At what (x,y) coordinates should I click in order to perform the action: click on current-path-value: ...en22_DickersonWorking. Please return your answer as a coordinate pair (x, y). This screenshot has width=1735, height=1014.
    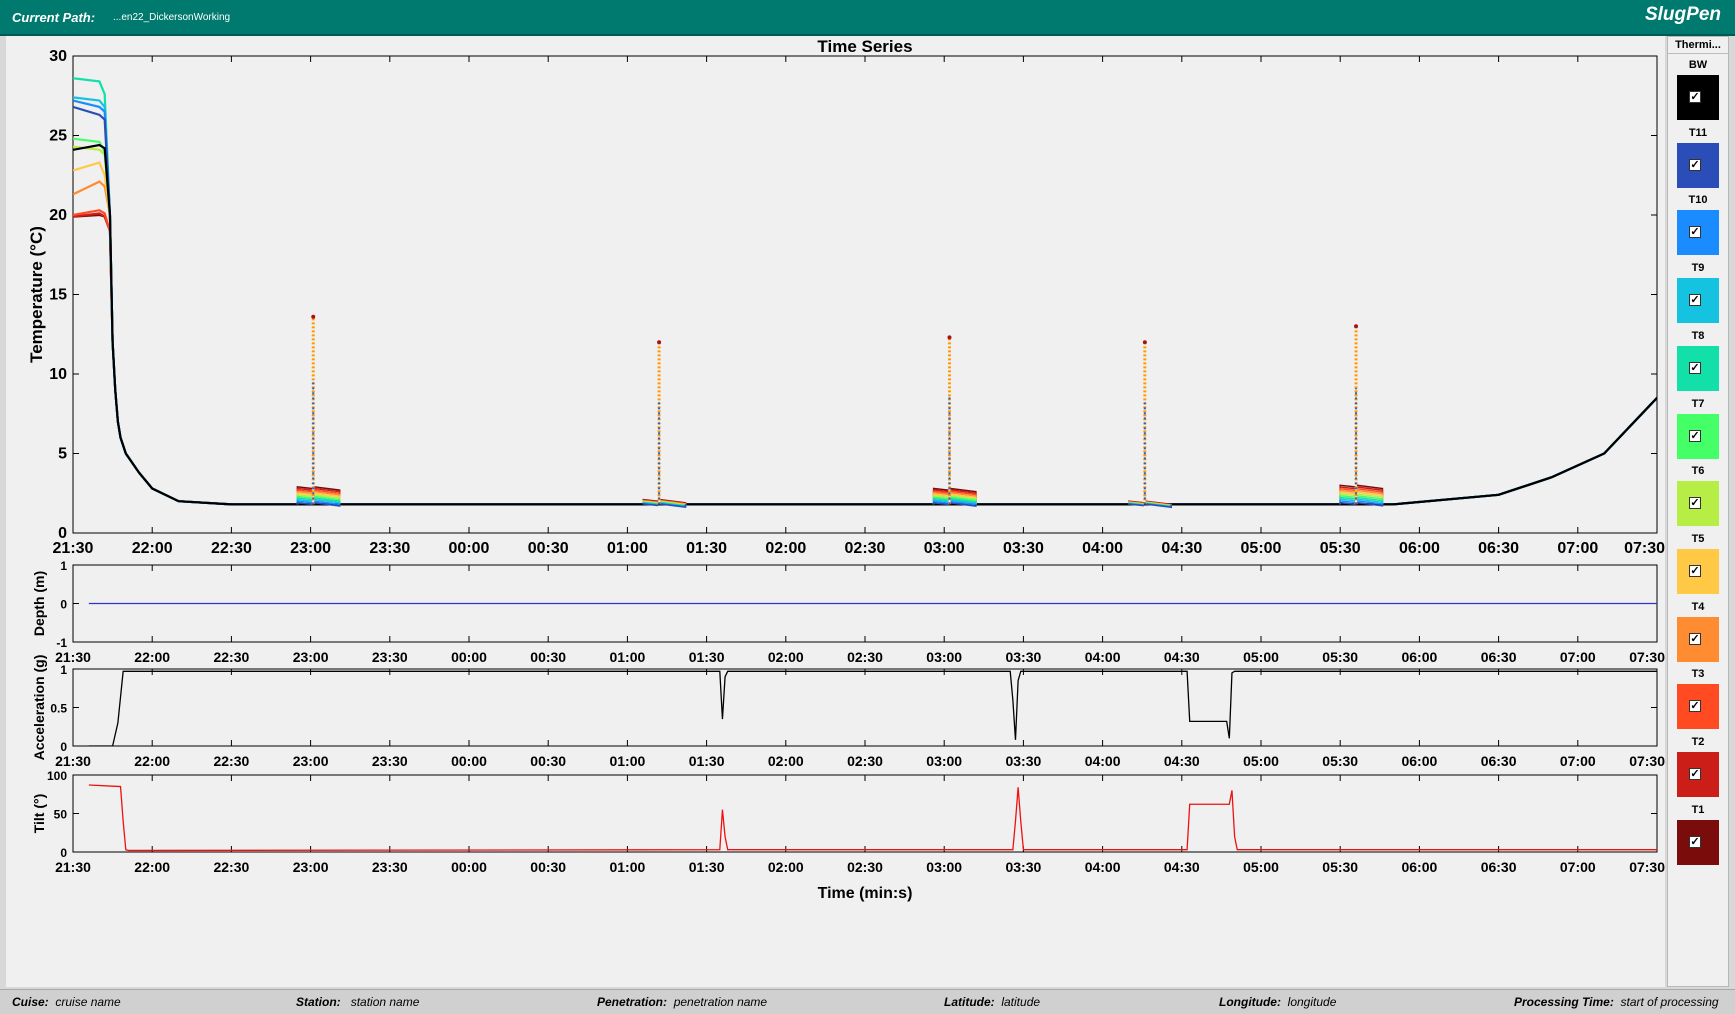
    Looking at the image, I should click on (172, 17).